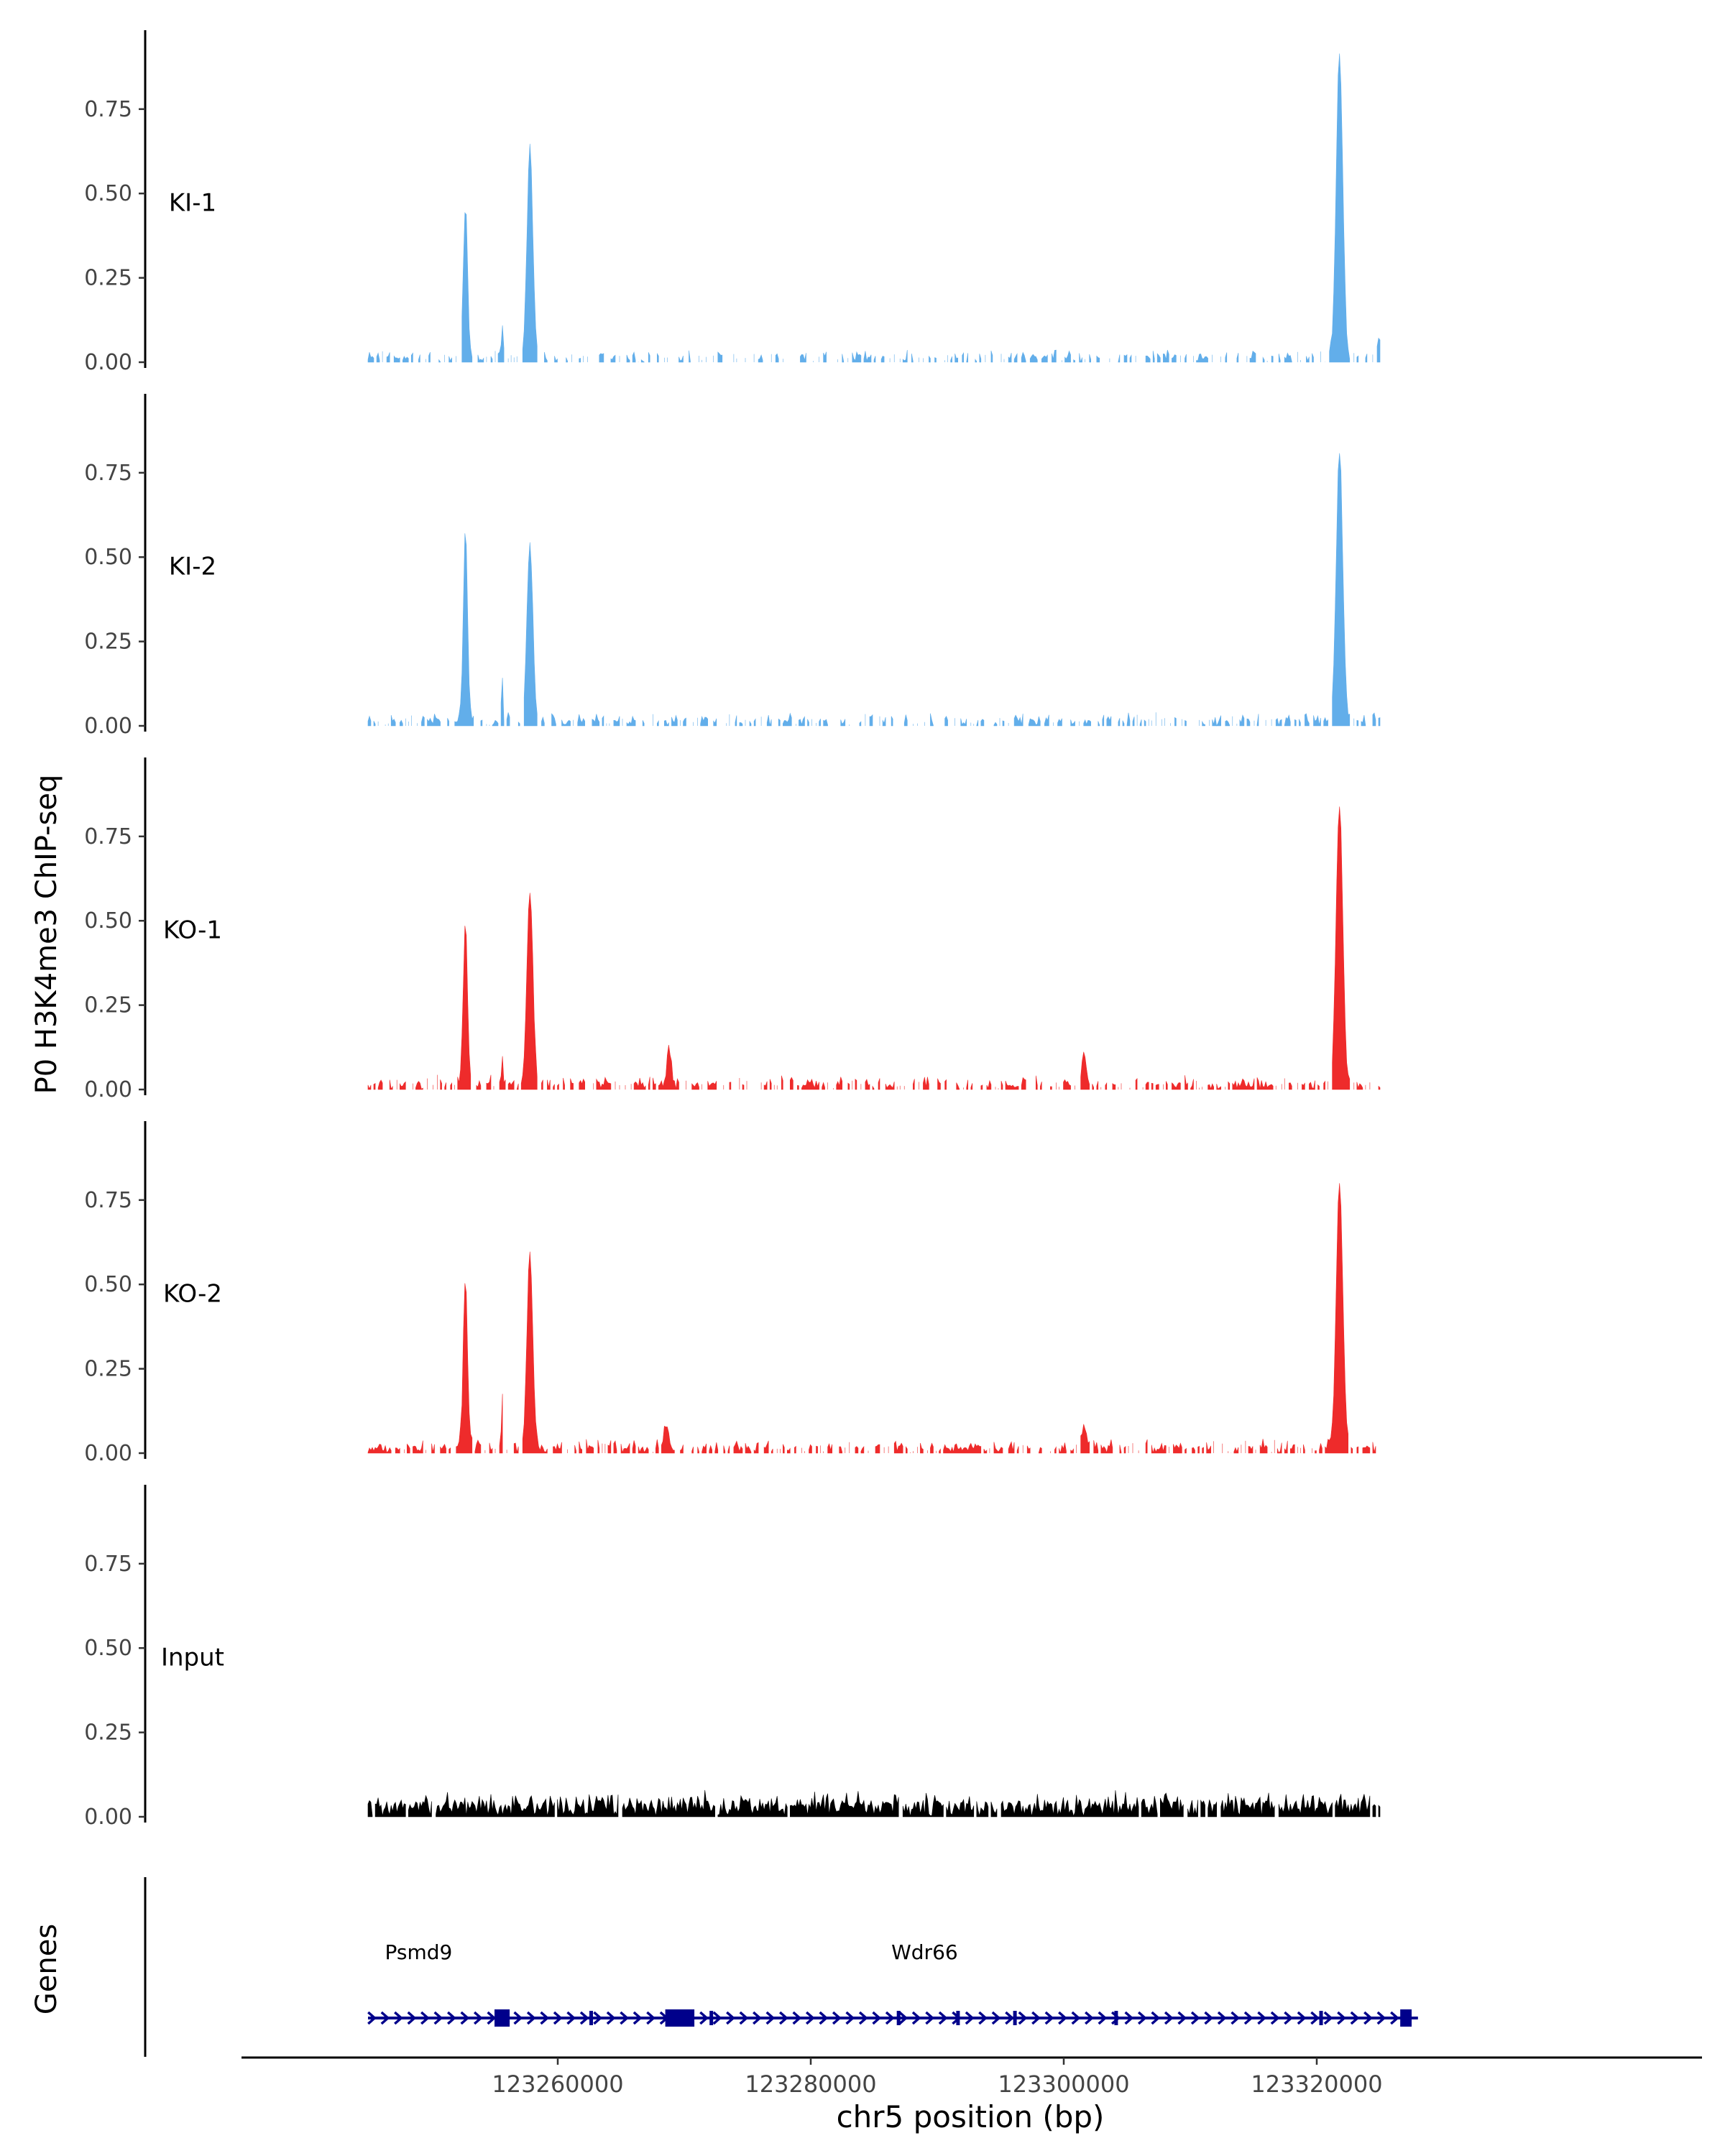  What do you see at coordinates (557, 2084) in the screenshot?
I see `x-tick-label: 123260000` at bounding box center [557, 2084].